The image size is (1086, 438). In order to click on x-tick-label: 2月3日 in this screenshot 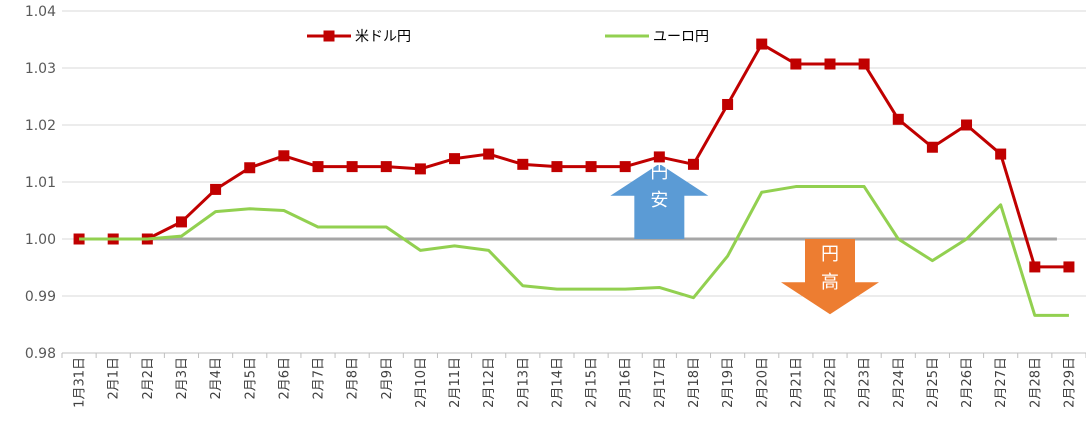, I will do `click(182, 378)`.